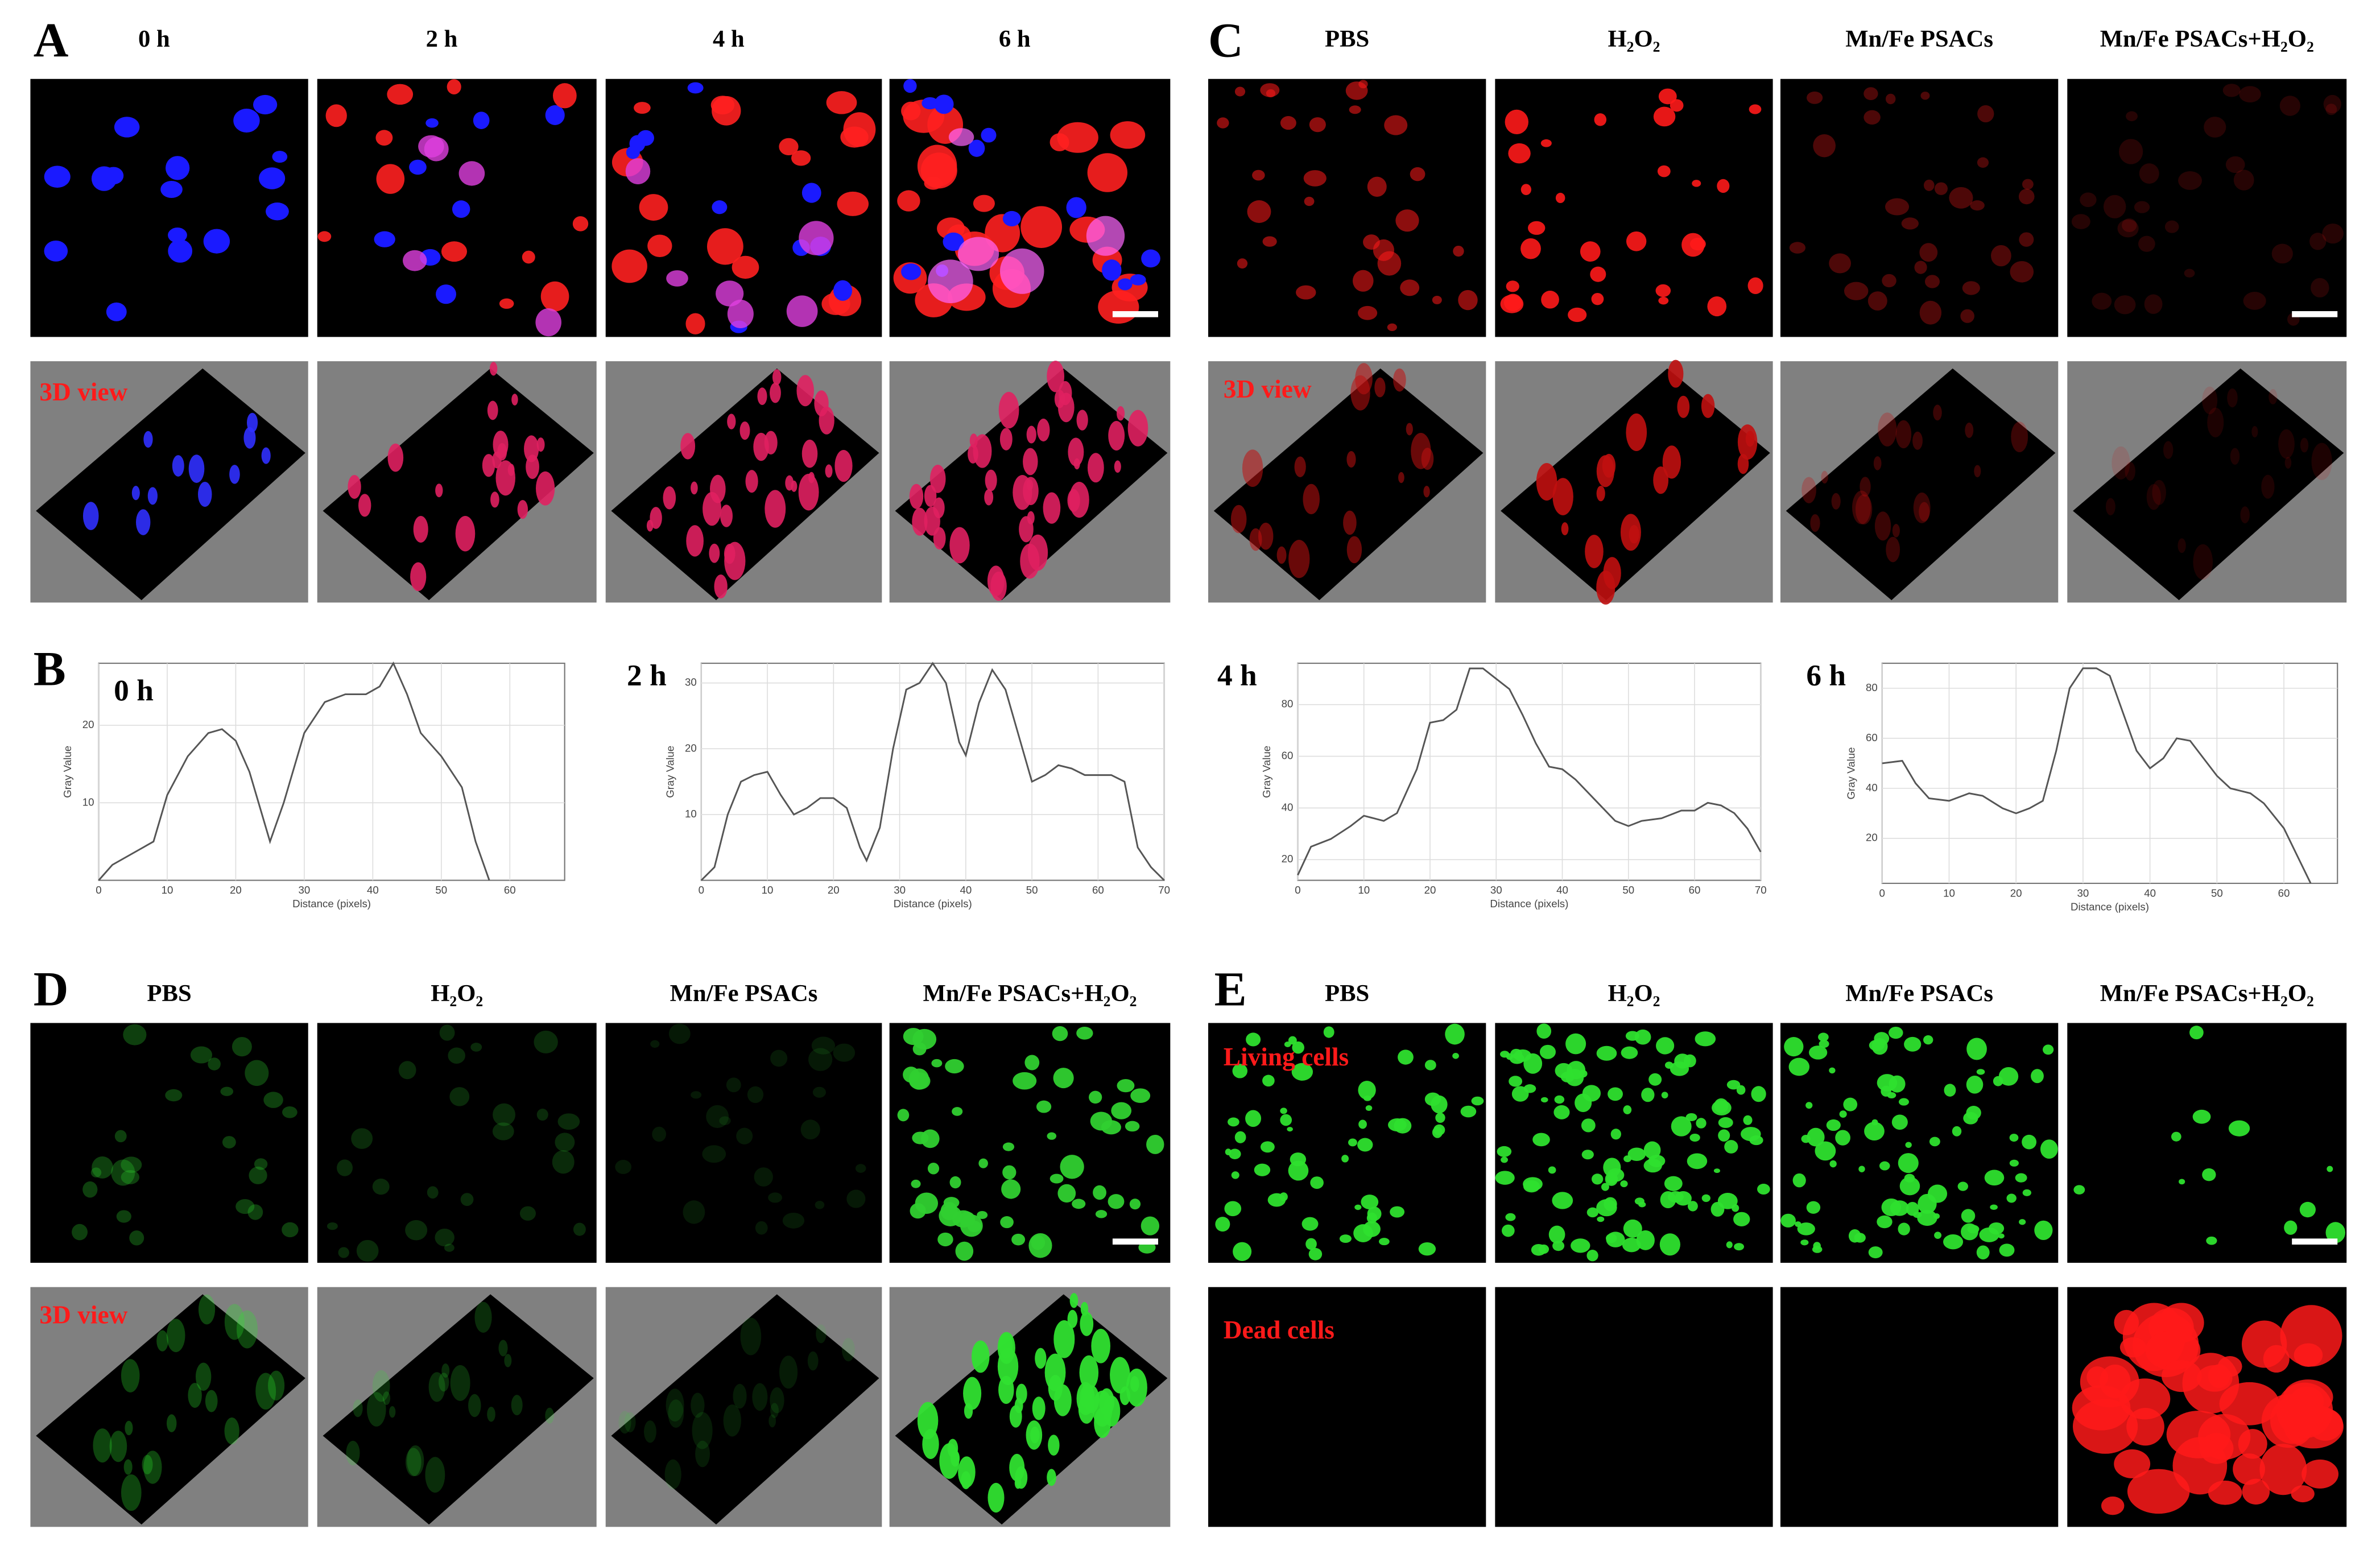 The image size is (2380, 1558). Describe the element at coordinates (442, 39) in the screenshot. I see `column-header: 2 h` at that location.